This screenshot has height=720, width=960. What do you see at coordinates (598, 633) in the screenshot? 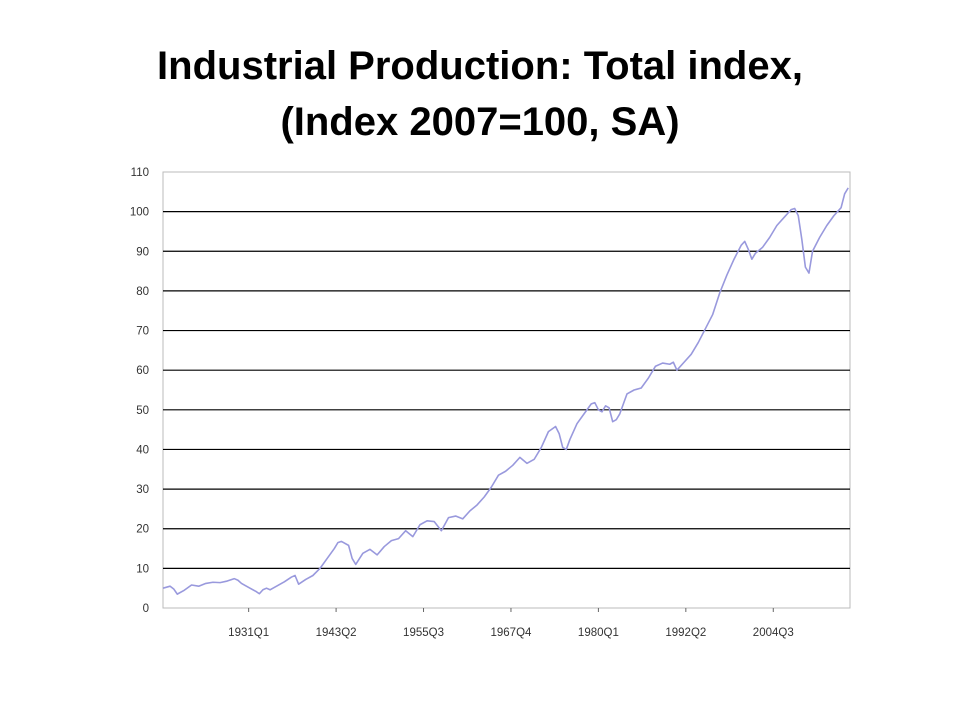
I see `x-tick-label: 1980Q1` at bounding box center [598, 633].